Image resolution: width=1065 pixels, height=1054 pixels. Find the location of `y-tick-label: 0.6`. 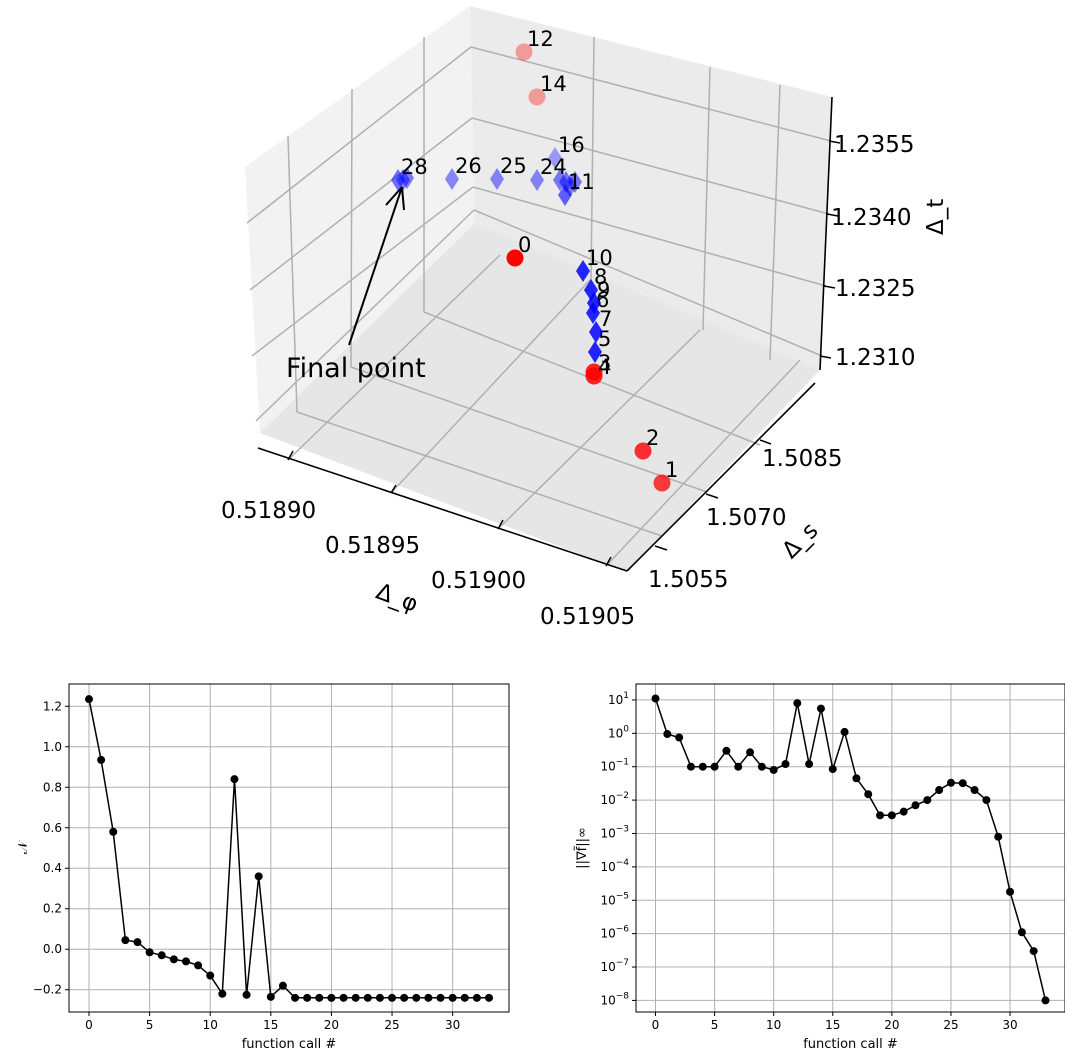

y-tick-label: 0.6 is located at coordinates (52, 828).